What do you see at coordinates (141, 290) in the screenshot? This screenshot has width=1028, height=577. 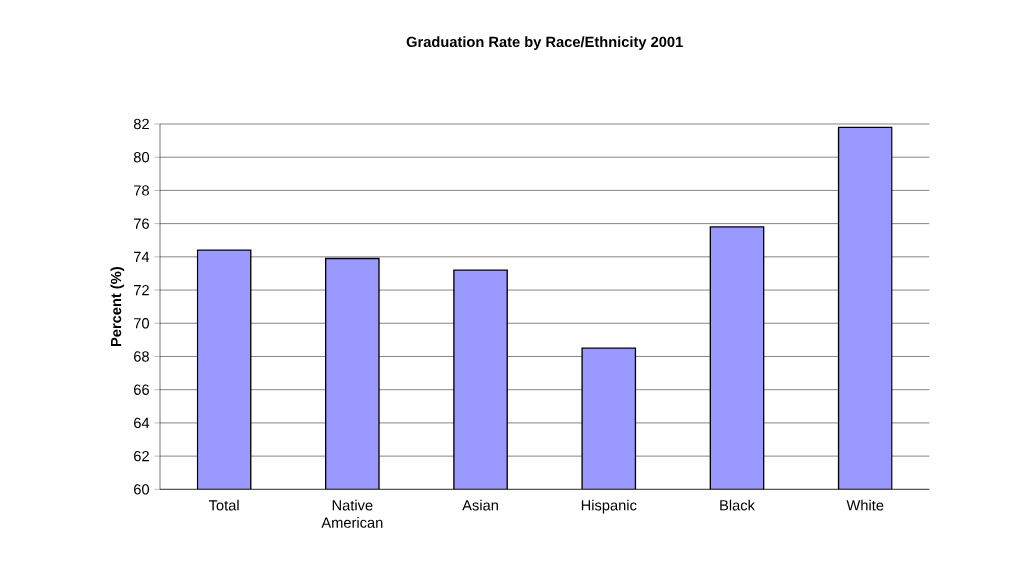 I see `y-tick-label: 72` at bounding box center [141, 290].